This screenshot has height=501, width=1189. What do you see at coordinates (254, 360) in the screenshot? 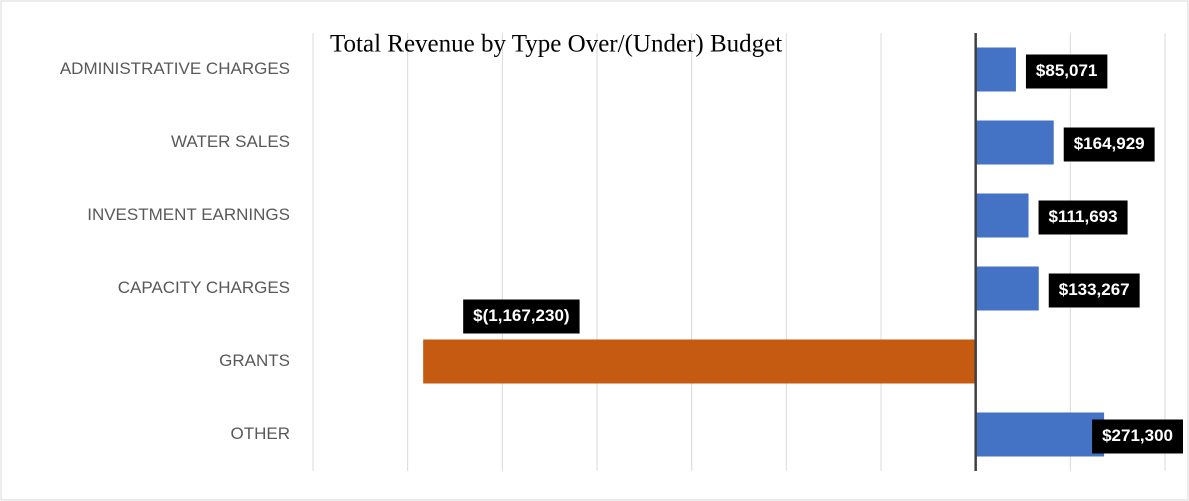
I see `y-tick-label: GRANTS` at bounding box center [254, 360].